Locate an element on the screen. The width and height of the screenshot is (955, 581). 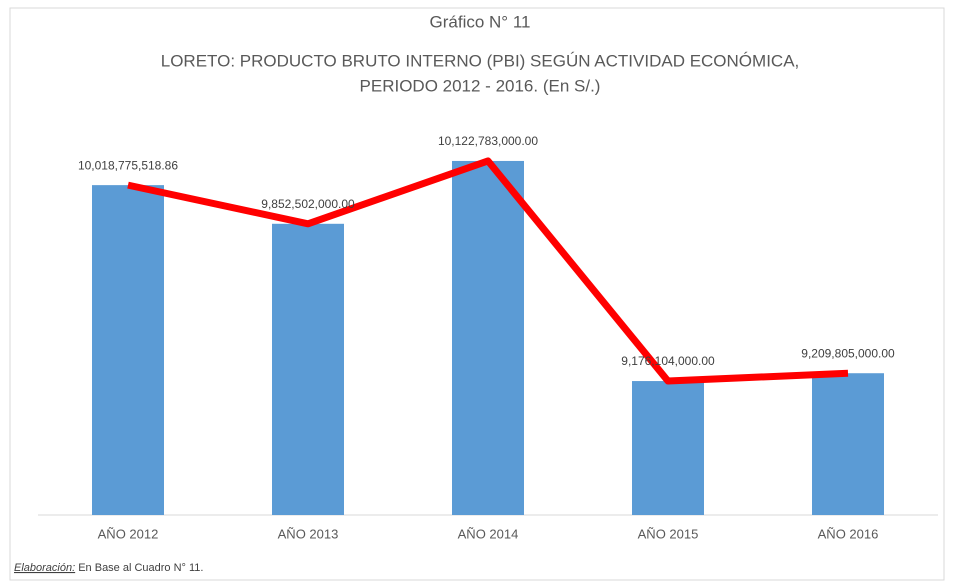
footer: Elaboración: En Base al Cuadro N° 11. is located at coordinates (108, 568).